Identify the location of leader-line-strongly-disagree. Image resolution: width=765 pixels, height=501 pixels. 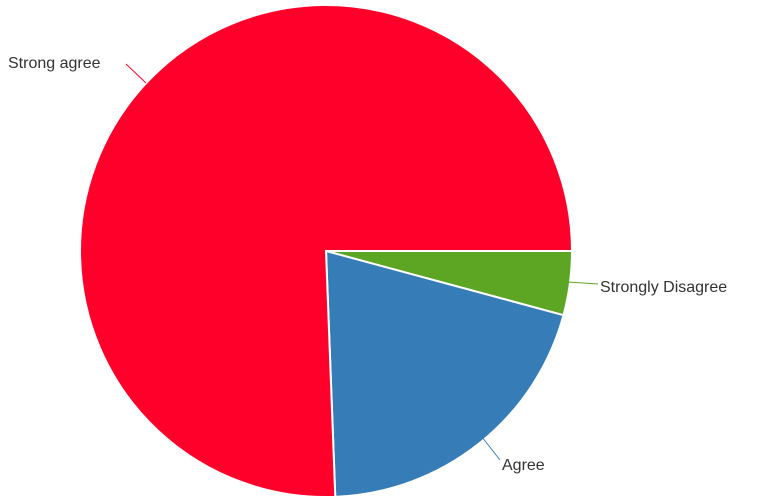
(583, 283).